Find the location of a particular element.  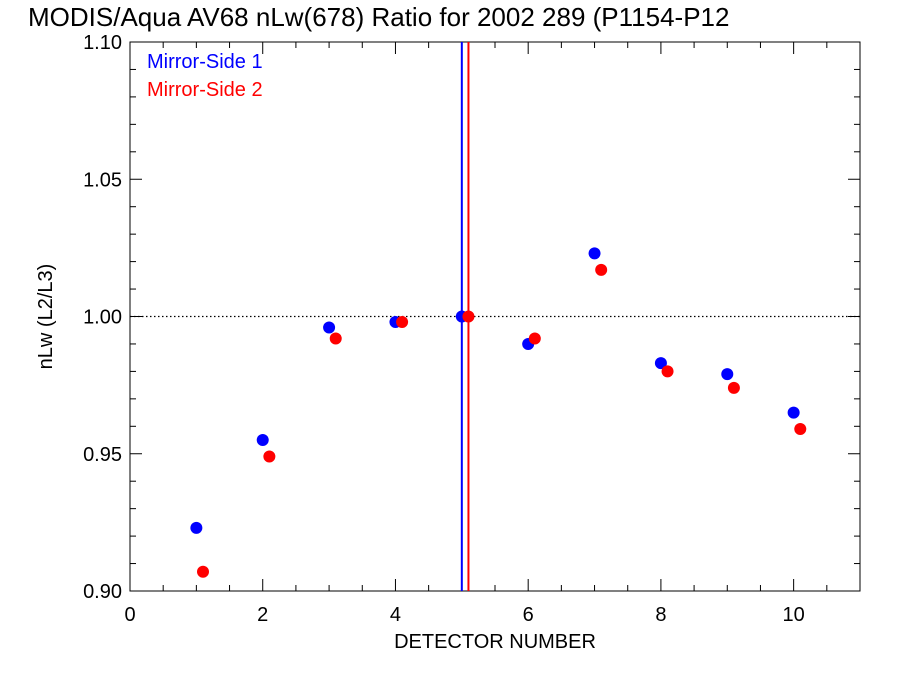

x-tick-label: 10 is located at coordinates (794, 615).